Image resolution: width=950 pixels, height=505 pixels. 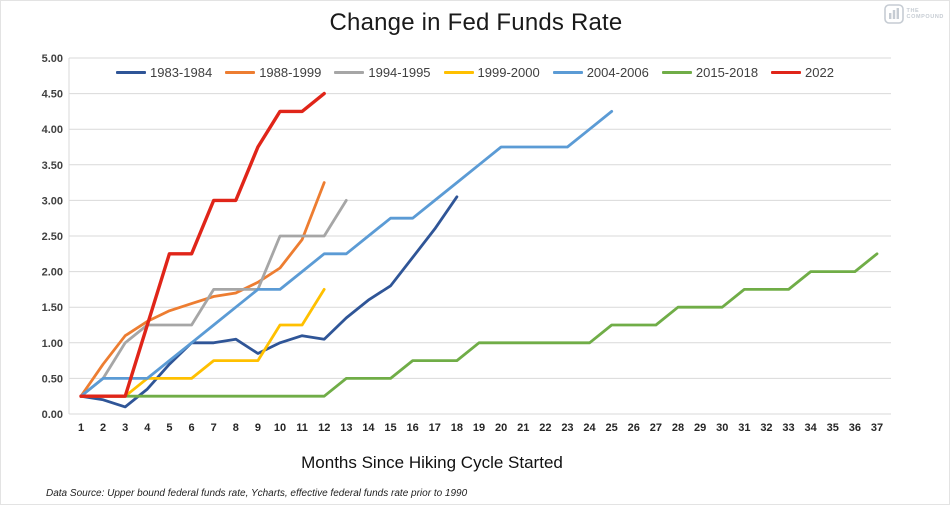 What do you see at coordinates (589, 428) in the screenshot?
I see `x-tick-label: 24` at bounding box center [589, 428].